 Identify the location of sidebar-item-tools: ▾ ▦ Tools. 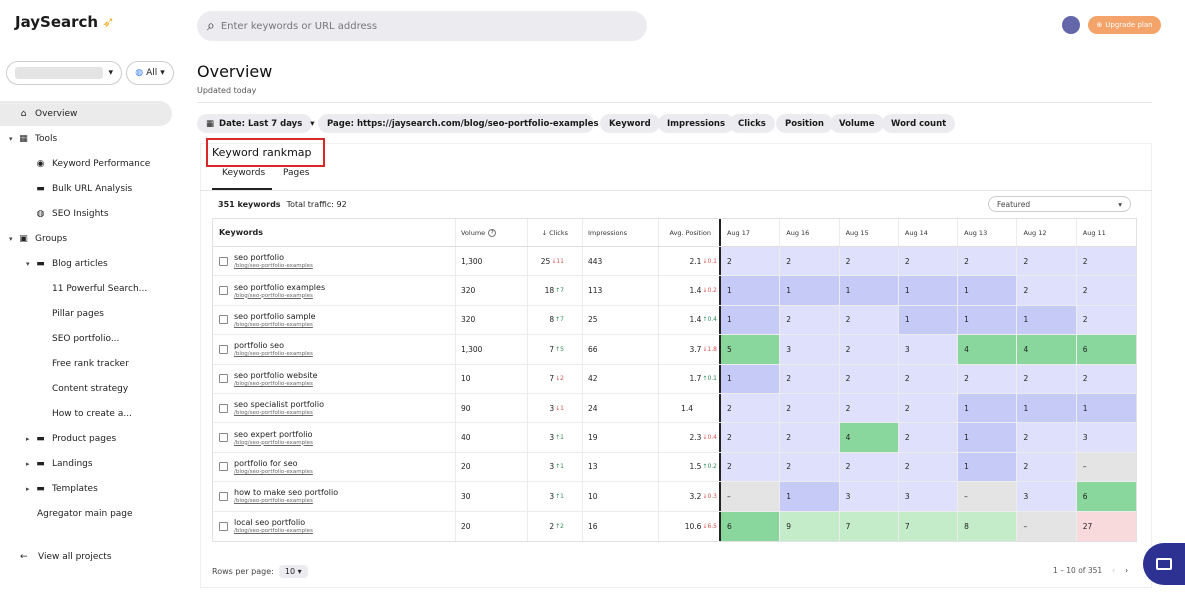
(86, 138).